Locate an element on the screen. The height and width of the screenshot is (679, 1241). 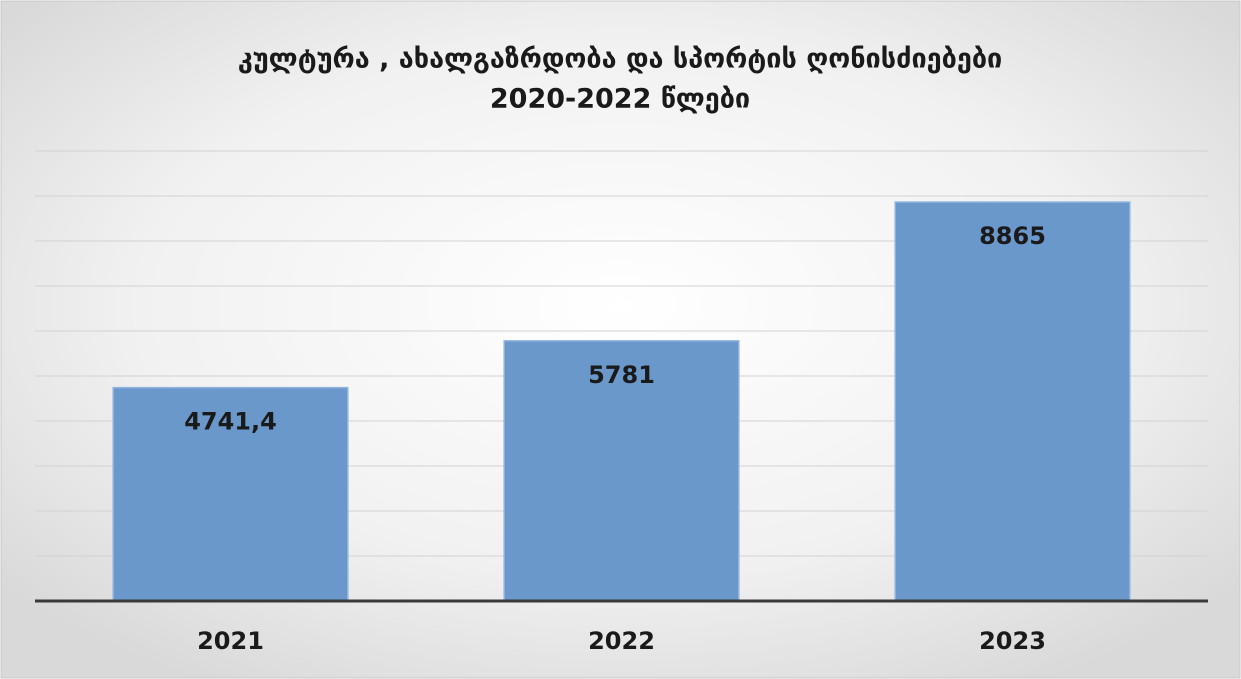
x-tick-label: 2022 is located at coordinates (621, 641).